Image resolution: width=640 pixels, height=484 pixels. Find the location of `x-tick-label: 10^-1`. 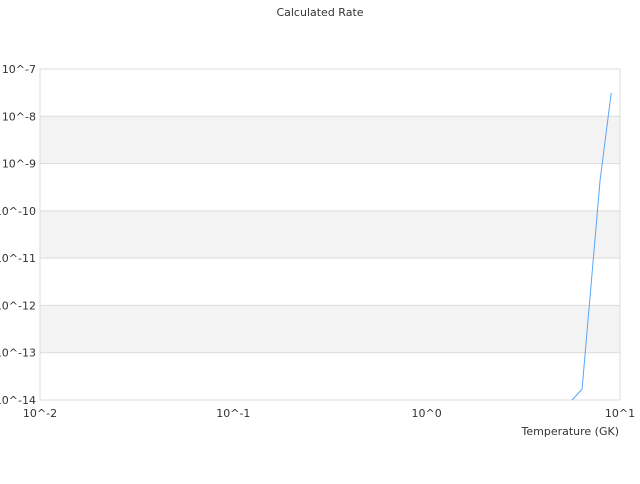

x-tick-label: 10^-1 is located at coordinates (233, 413).